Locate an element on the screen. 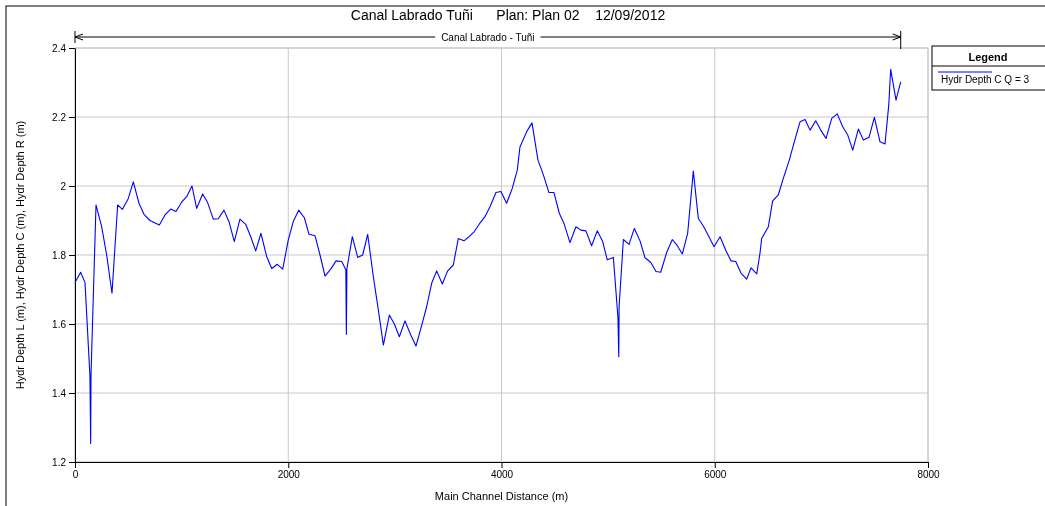  x-tick-label: 2000 is located at coordinates (289, 475).